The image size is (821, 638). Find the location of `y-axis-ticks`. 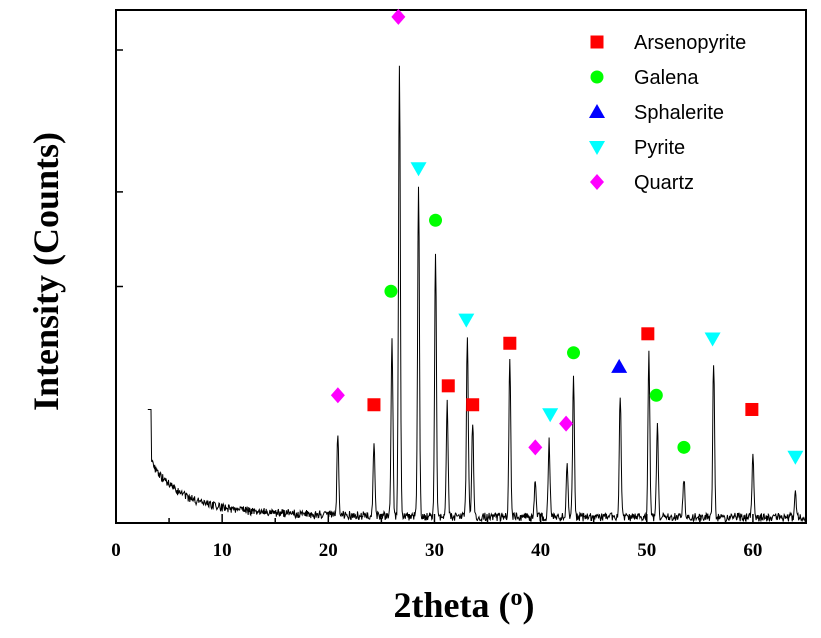

y-axis-ticks is located at coordinates (119, 286).